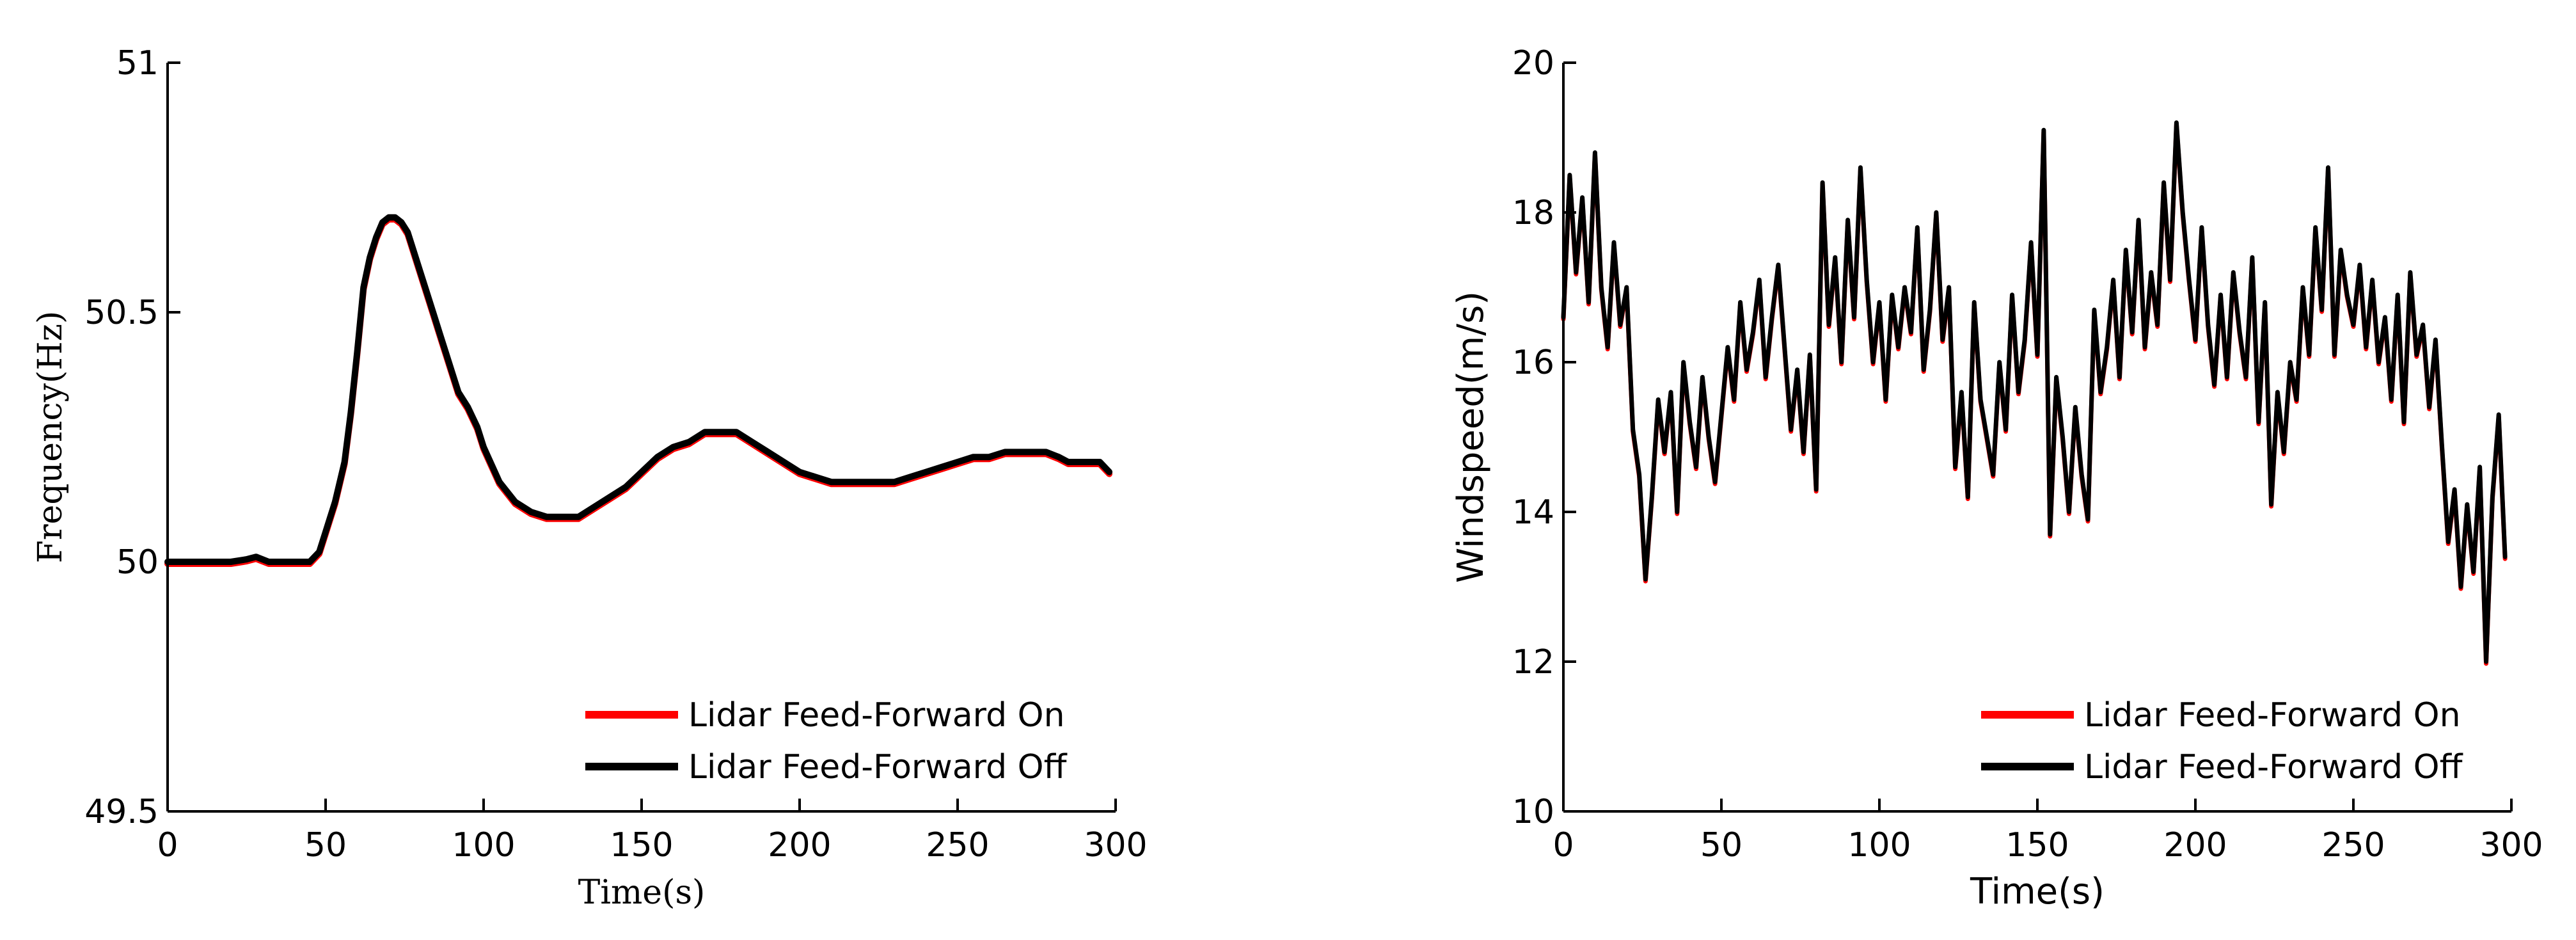 The height and width of the screenshot is (940, 2576). I want to click on y-tick-label: 10, so click(1533, 812).